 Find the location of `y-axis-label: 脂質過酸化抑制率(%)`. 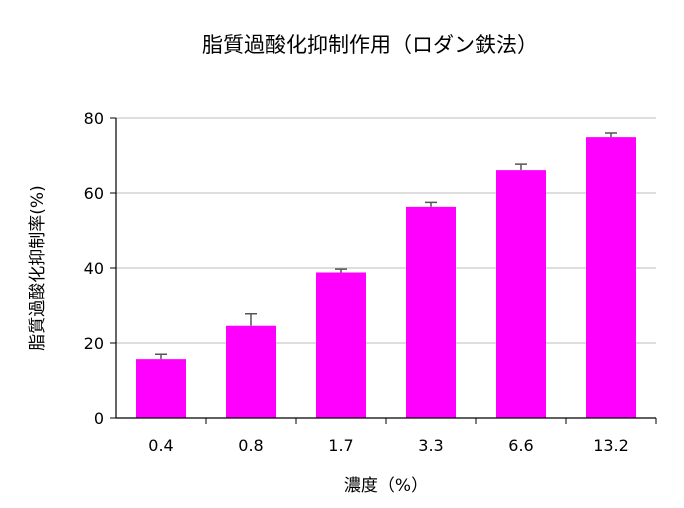

y-axis-label: 脂質過酸化抑制率(%) is located at coordinates (38, 267).